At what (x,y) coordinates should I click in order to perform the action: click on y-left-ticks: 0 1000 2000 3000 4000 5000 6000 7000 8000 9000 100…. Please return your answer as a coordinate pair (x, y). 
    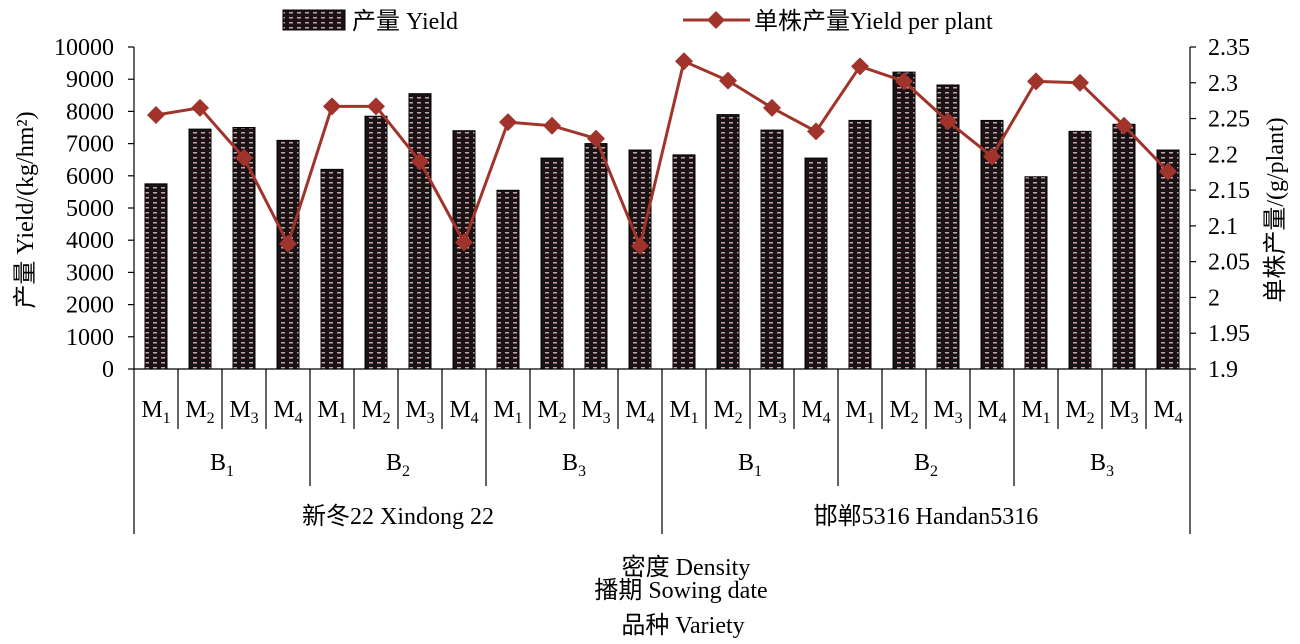
    Looking at the image, I should click on (94, 209).